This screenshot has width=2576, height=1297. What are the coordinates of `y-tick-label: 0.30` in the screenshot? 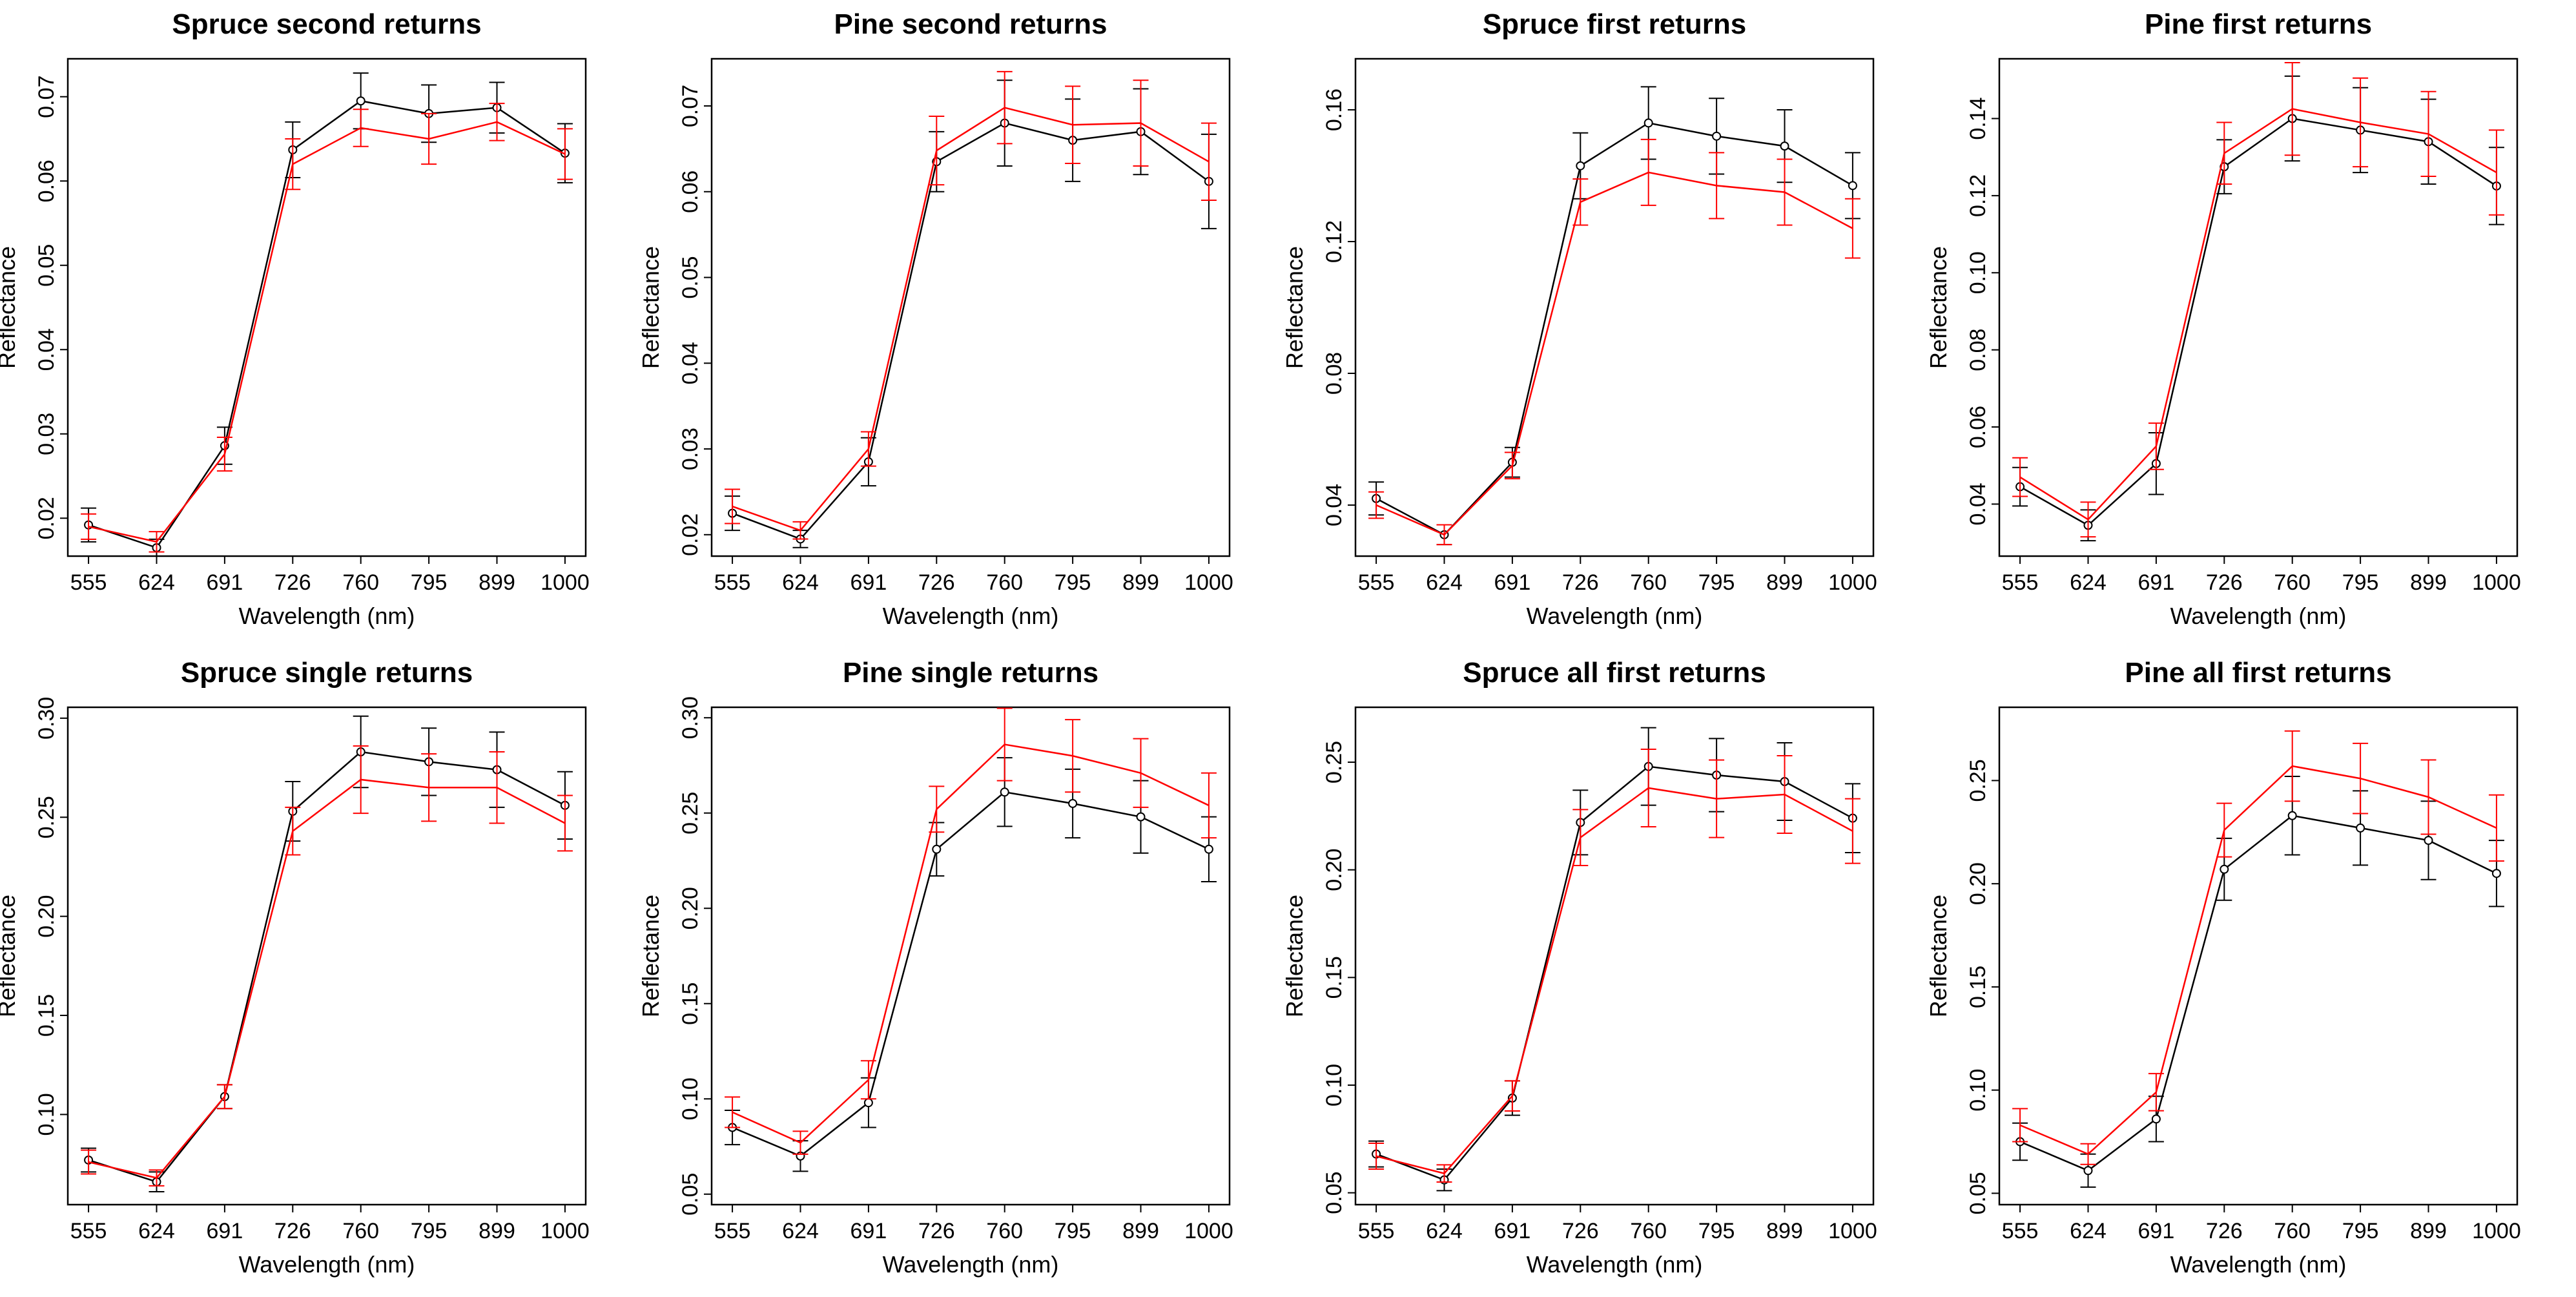 It's located at (690, 717).